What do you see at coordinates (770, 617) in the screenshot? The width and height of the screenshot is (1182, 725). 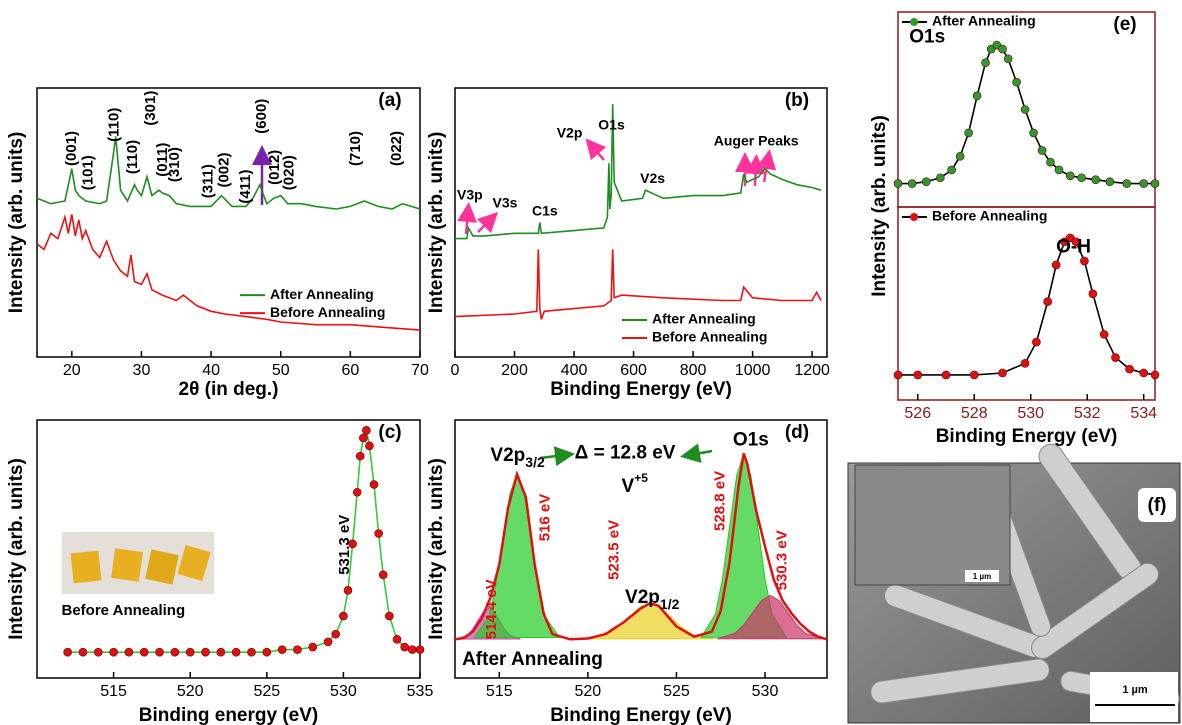 I see `component-area` at bounding box center [770, 617].